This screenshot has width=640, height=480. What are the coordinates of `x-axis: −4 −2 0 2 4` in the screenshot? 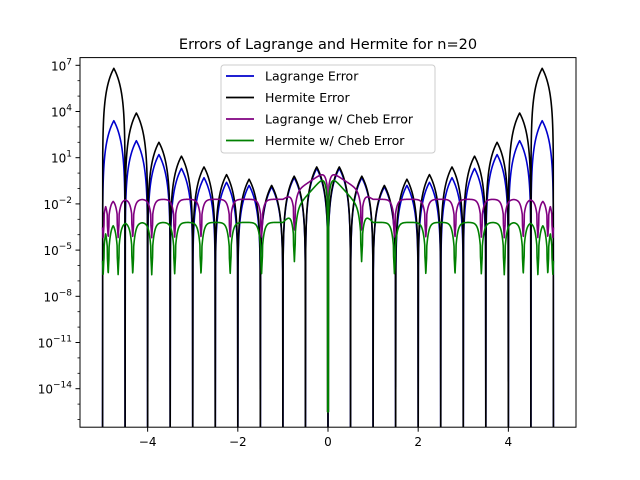 It's located at (325, 438).